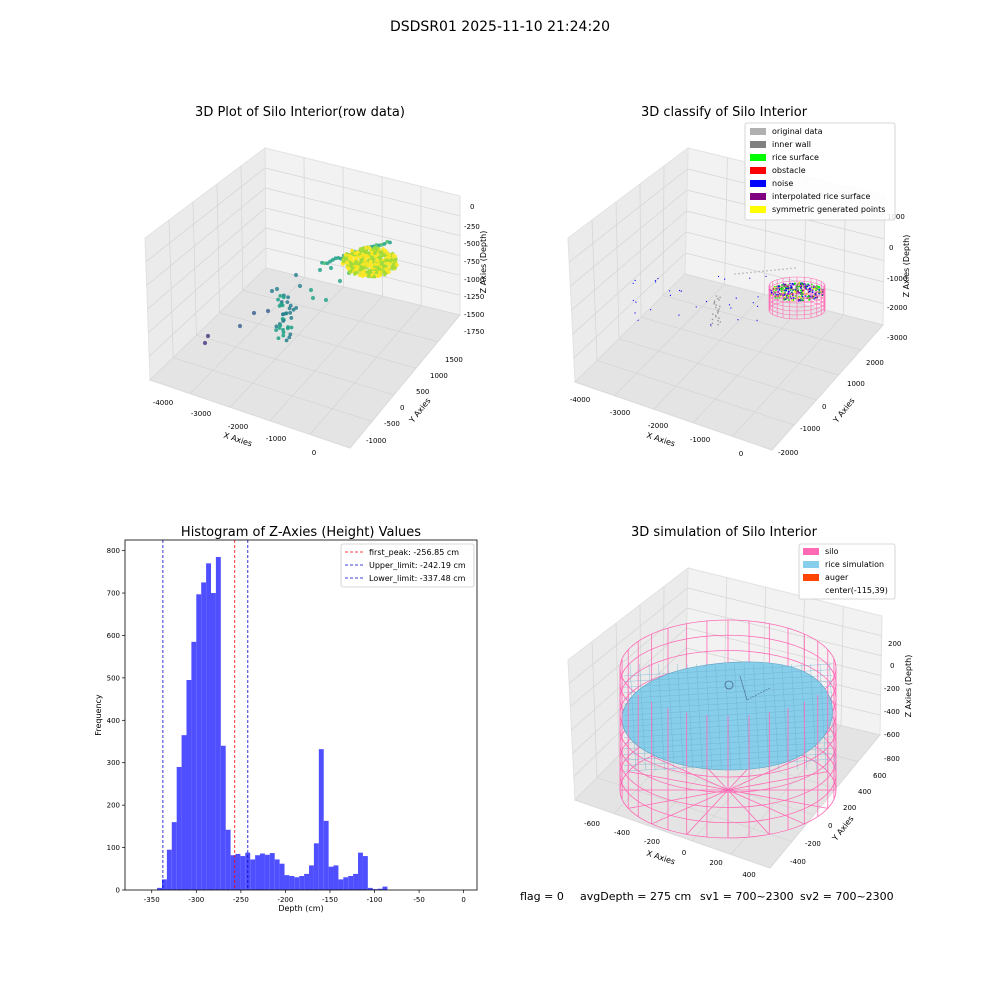 The height and width of the screenshot is (1000, 1000). What do you see at coordinates (196, 900) in the screenshot?
I see `histogram-x-tick-label: -300` at bounding box center [196, 900].